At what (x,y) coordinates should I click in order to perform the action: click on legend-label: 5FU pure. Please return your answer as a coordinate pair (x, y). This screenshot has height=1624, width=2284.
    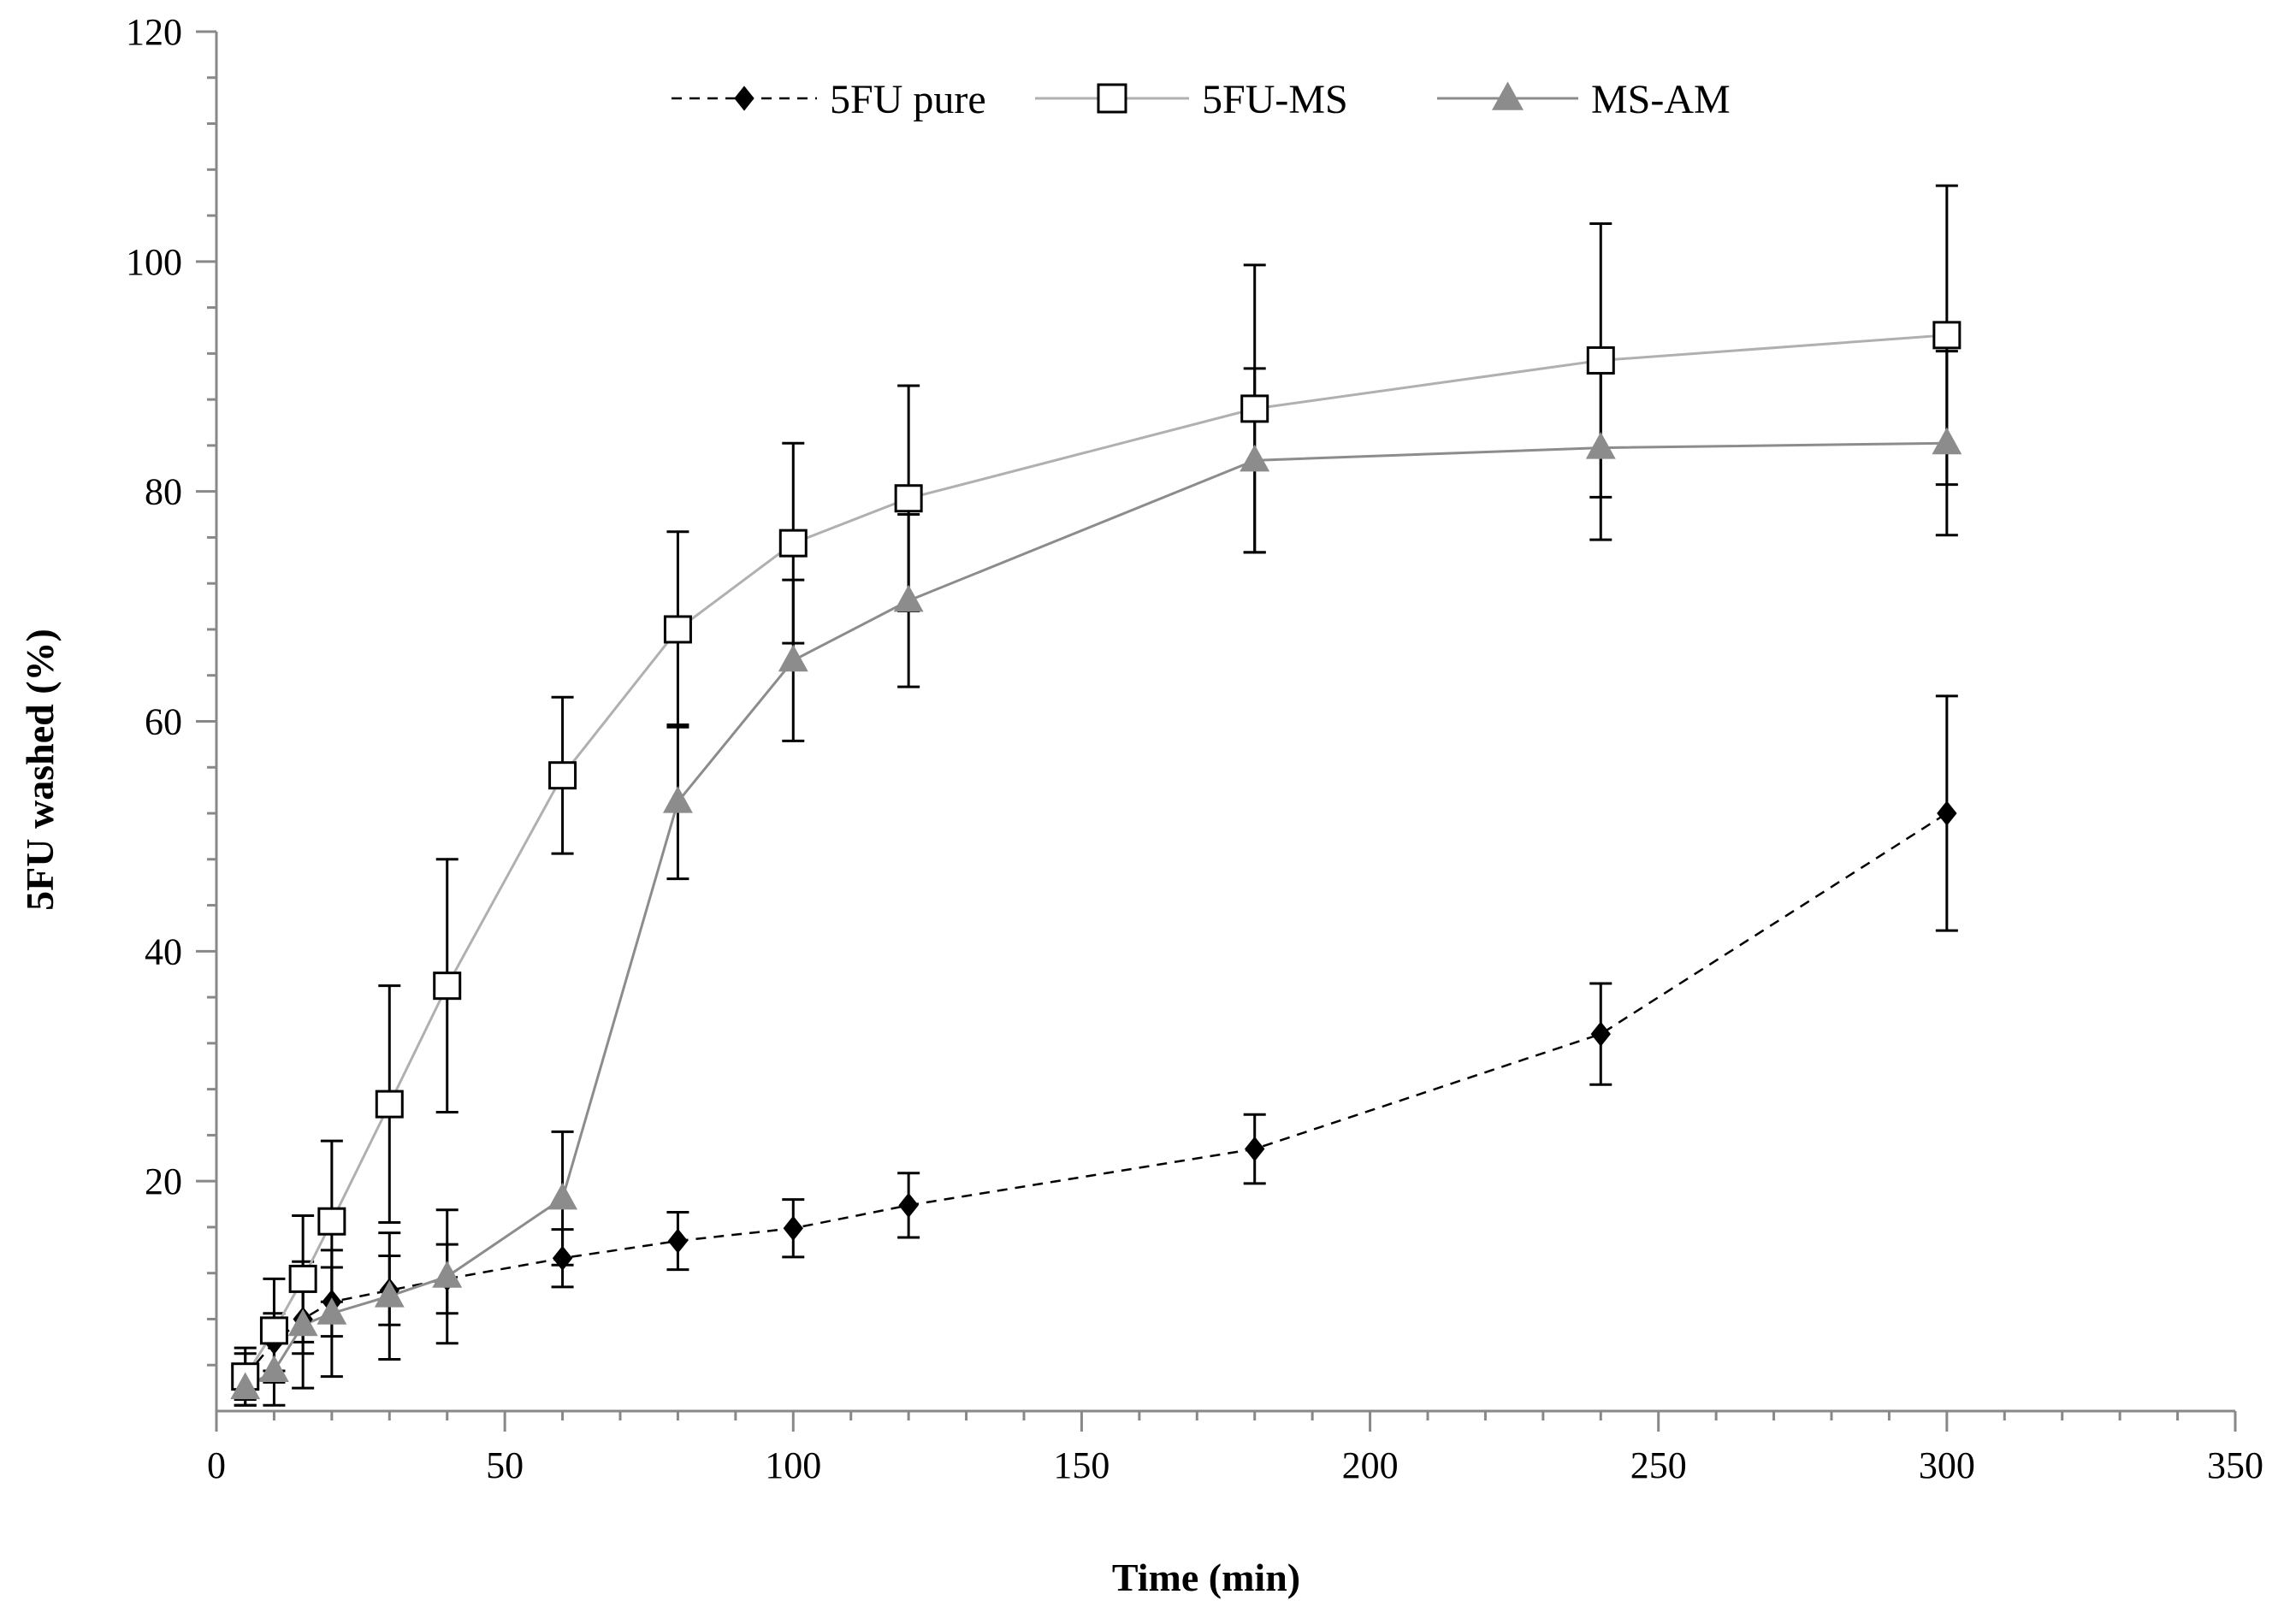
    Looking at the image, I should click on (908, 99).